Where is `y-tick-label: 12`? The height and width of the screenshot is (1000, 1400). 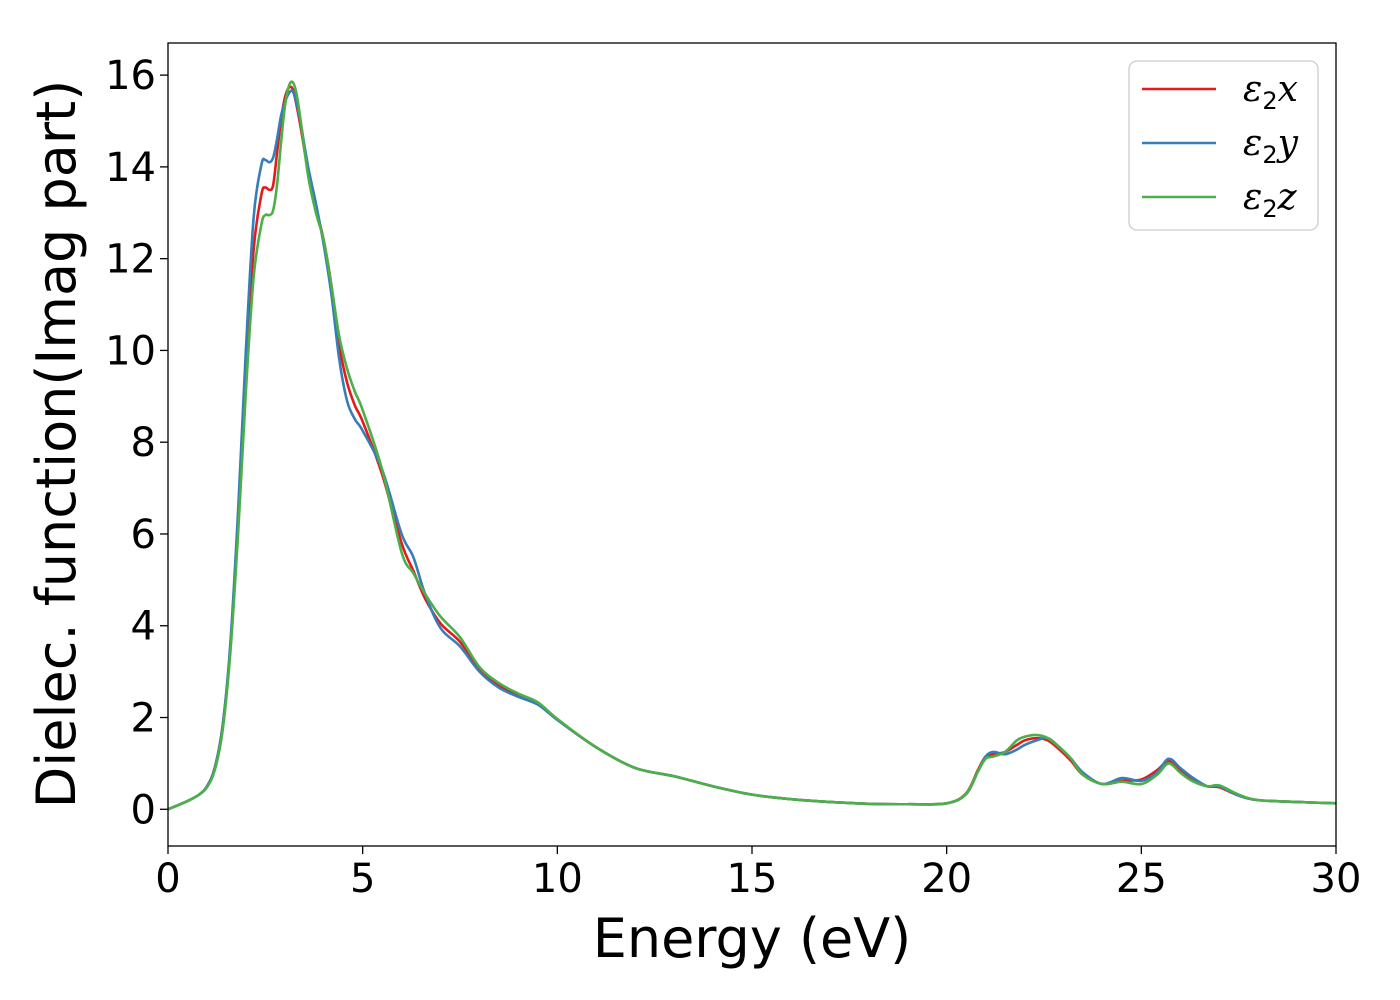 y-tick-label: 12 is located at coordinates (130, 260).